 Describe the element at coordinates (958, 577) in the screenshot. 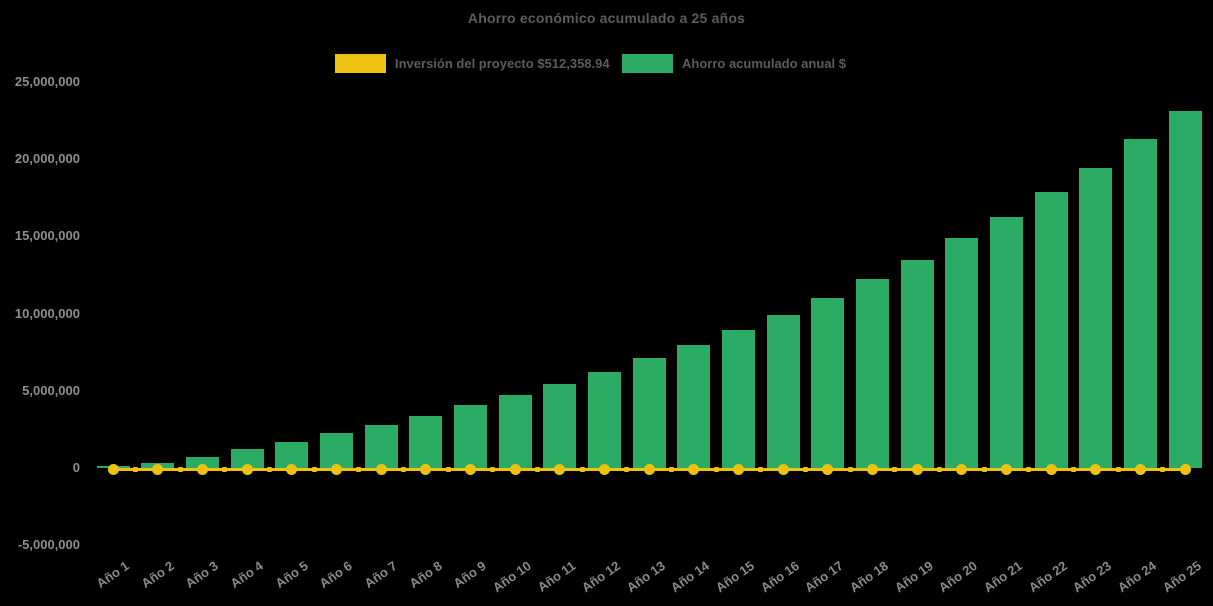

I see `x-axis-label: Año 20` at that location.